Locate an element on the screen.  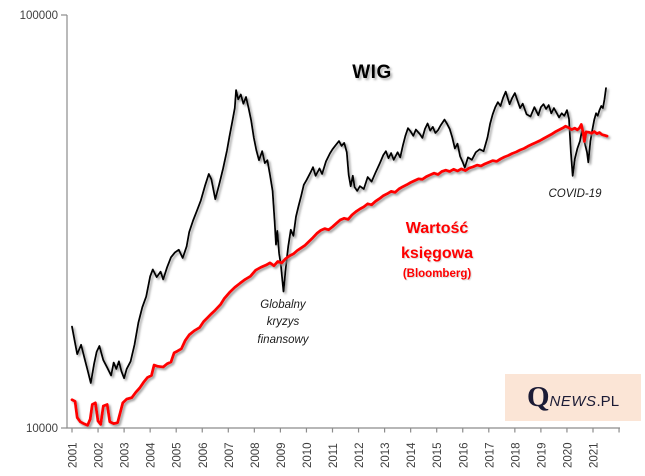
x-tick-label: 2005 is located at coordinates (178, 455).